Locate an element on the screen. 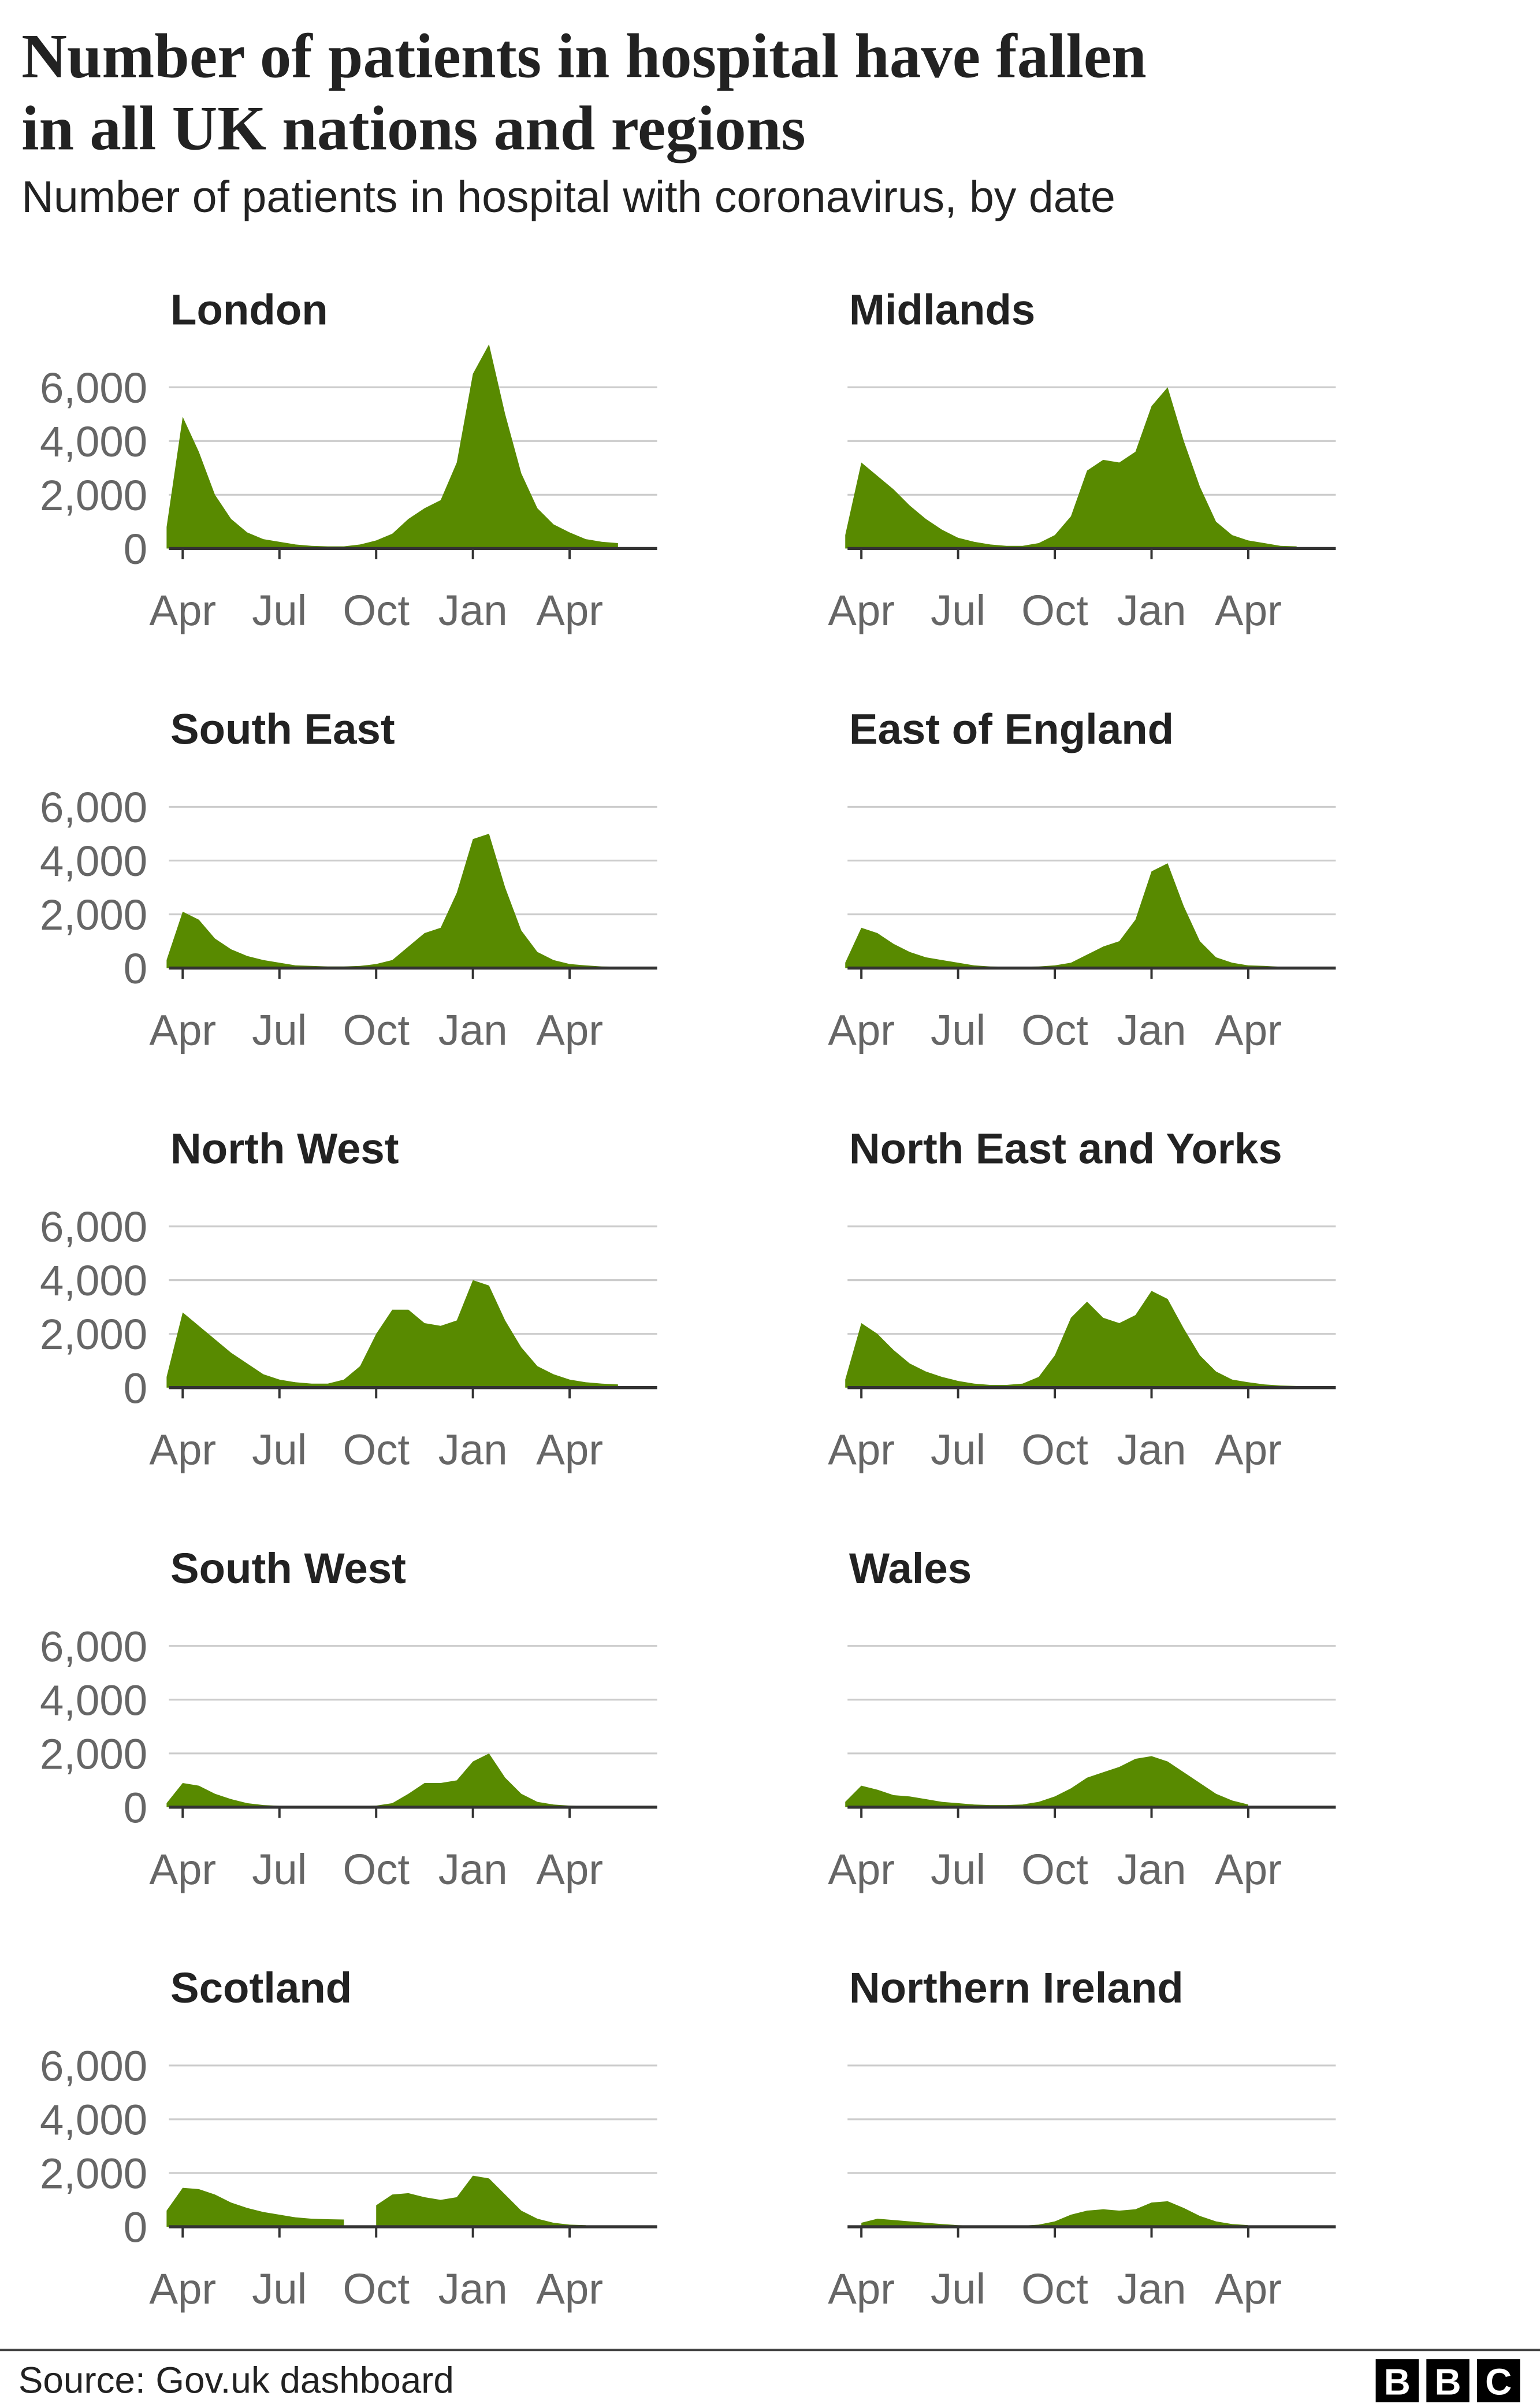 The image size is (1540, 2407). chart-title: in all UK nations and regions is located at coordinates (413, 128).